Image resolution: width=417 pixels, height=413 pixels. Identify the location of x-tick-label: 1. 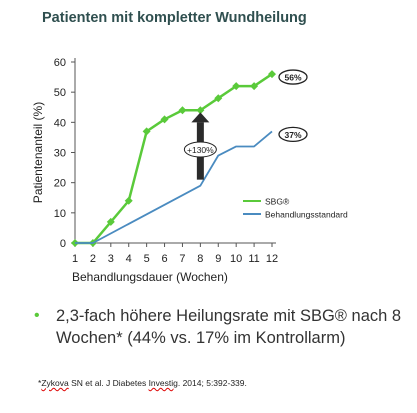
(75, 259).